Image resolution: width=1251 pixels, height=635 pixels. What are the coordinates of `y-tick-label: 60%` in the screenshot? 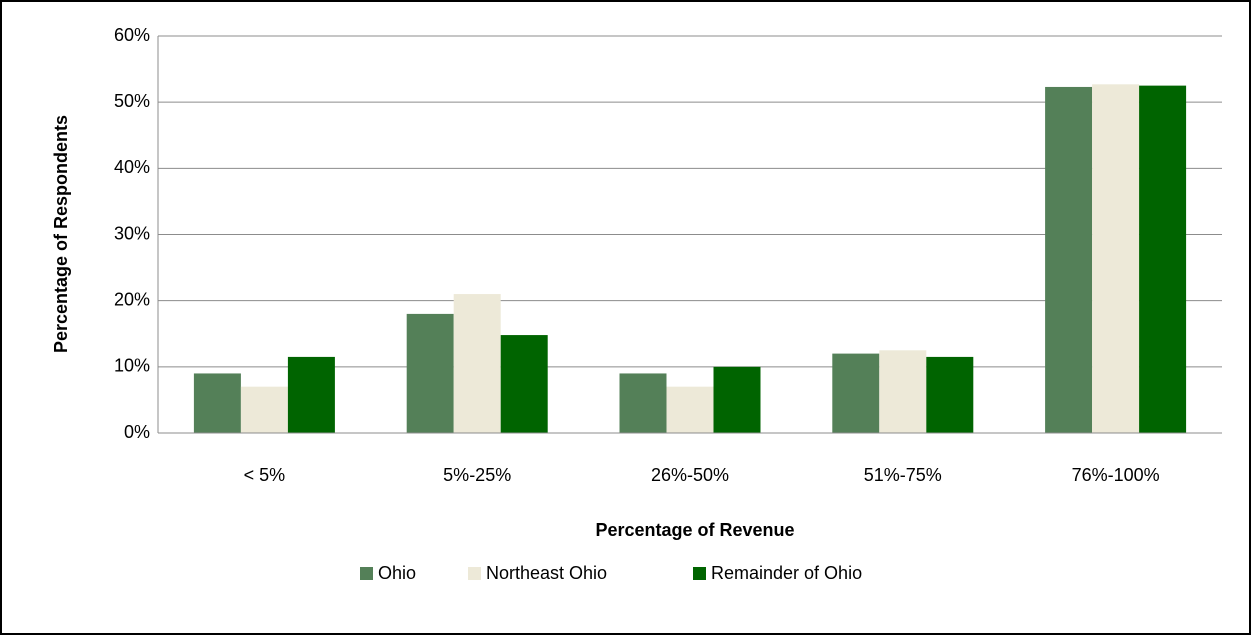 It's located at (132, 35).